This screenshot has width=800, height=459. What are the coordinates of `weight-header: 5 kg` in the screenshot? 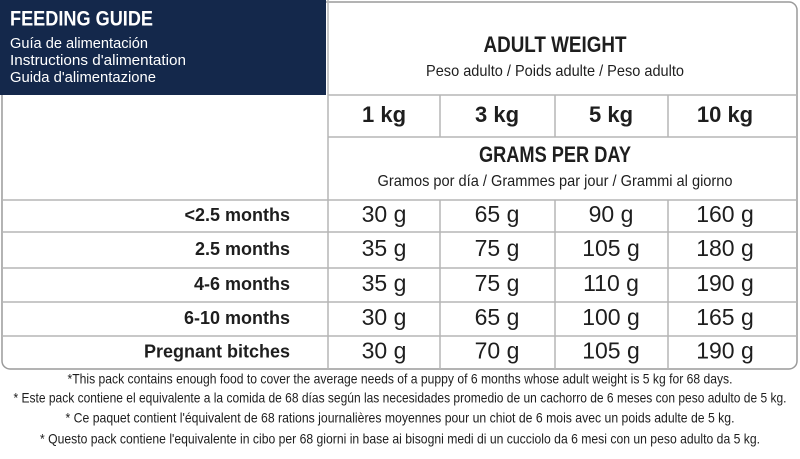 It's located at (611, 114).